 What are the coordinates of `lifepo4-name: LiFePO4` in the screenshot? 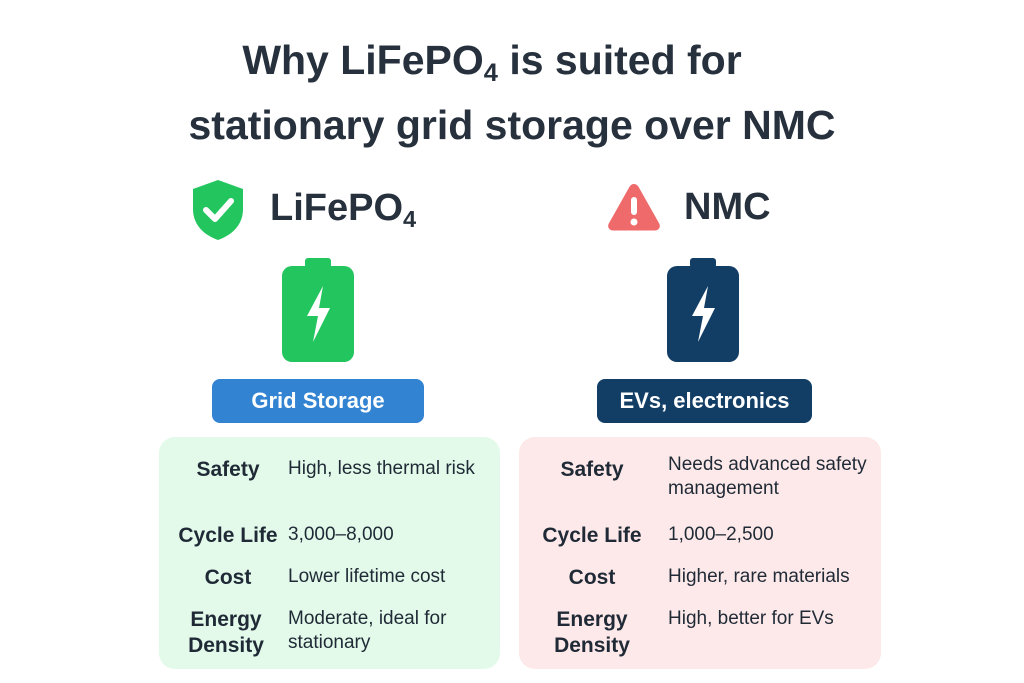 It's located at (343, 210).